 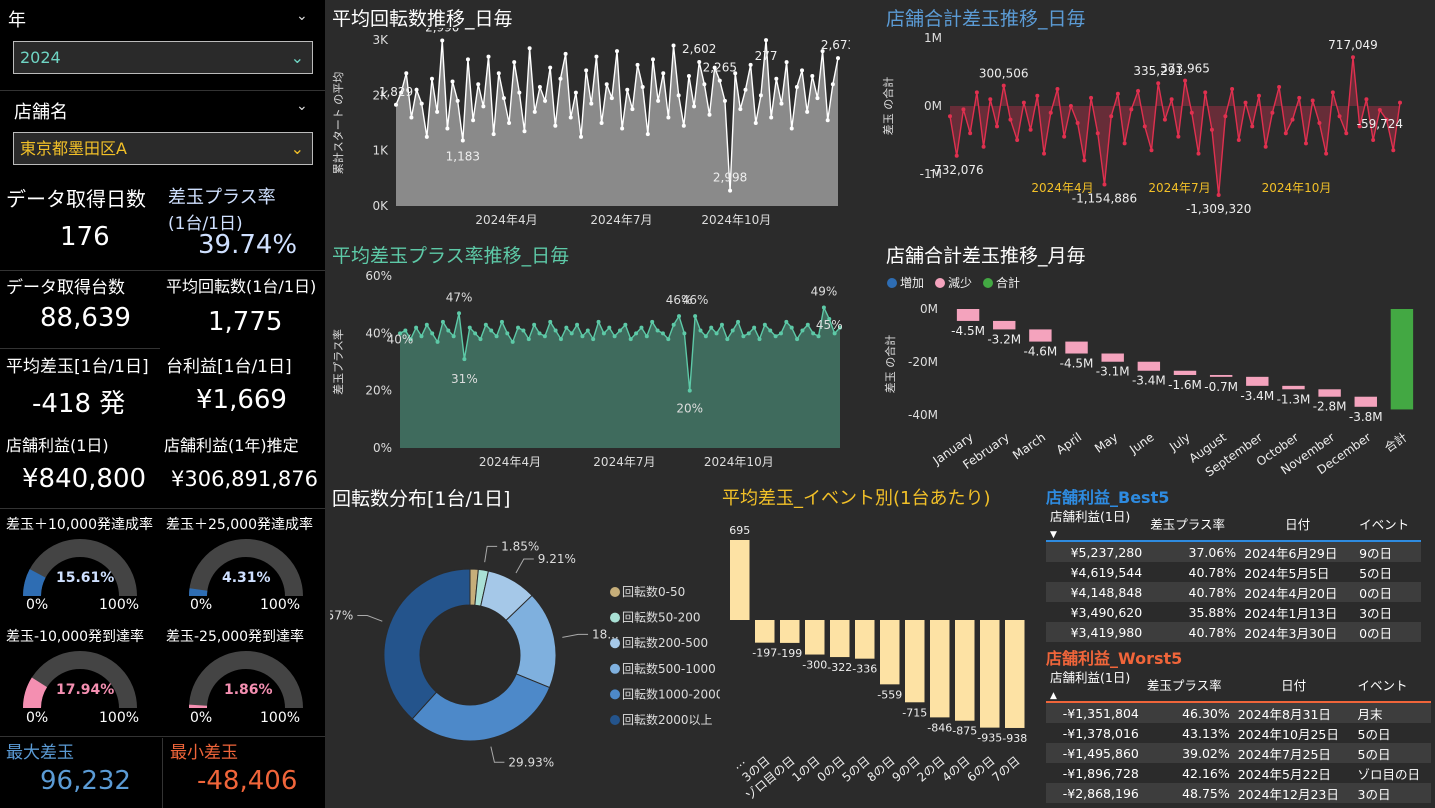 I want to click on table-row: ¥4,619,544 40.78% 2024年5月5日 5の日, so click(x=1233, y=572).